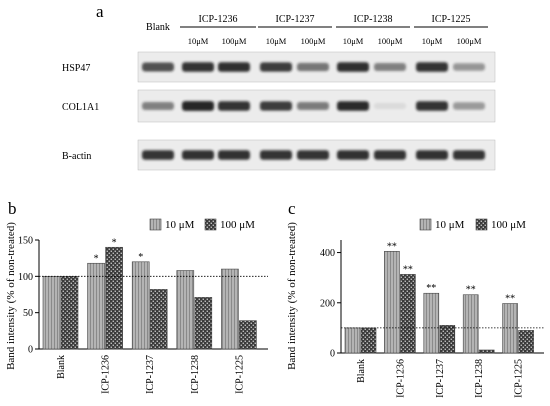 The width and height of the screenshot is (550, 406). What do you see at coordinates (28, 313) in the screenshot?
I see `y-tick-label: 50` at bounding box center [28, 313].